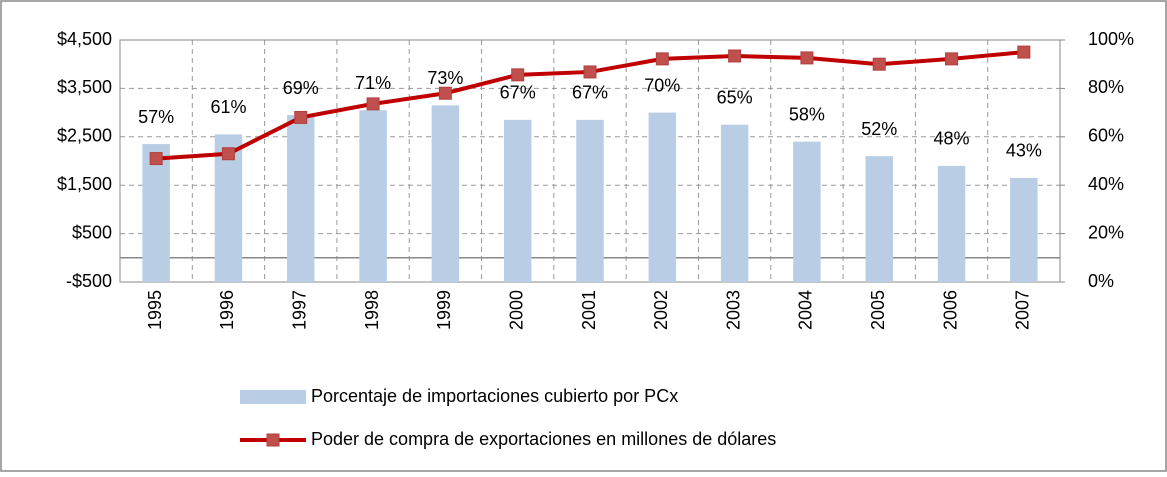 Image resolution: width=1167 pixels, height=477 pixels. Describe the element at coordinates (950, 310) in the screenshot. I see `x-tick-label: 2006` at that location.